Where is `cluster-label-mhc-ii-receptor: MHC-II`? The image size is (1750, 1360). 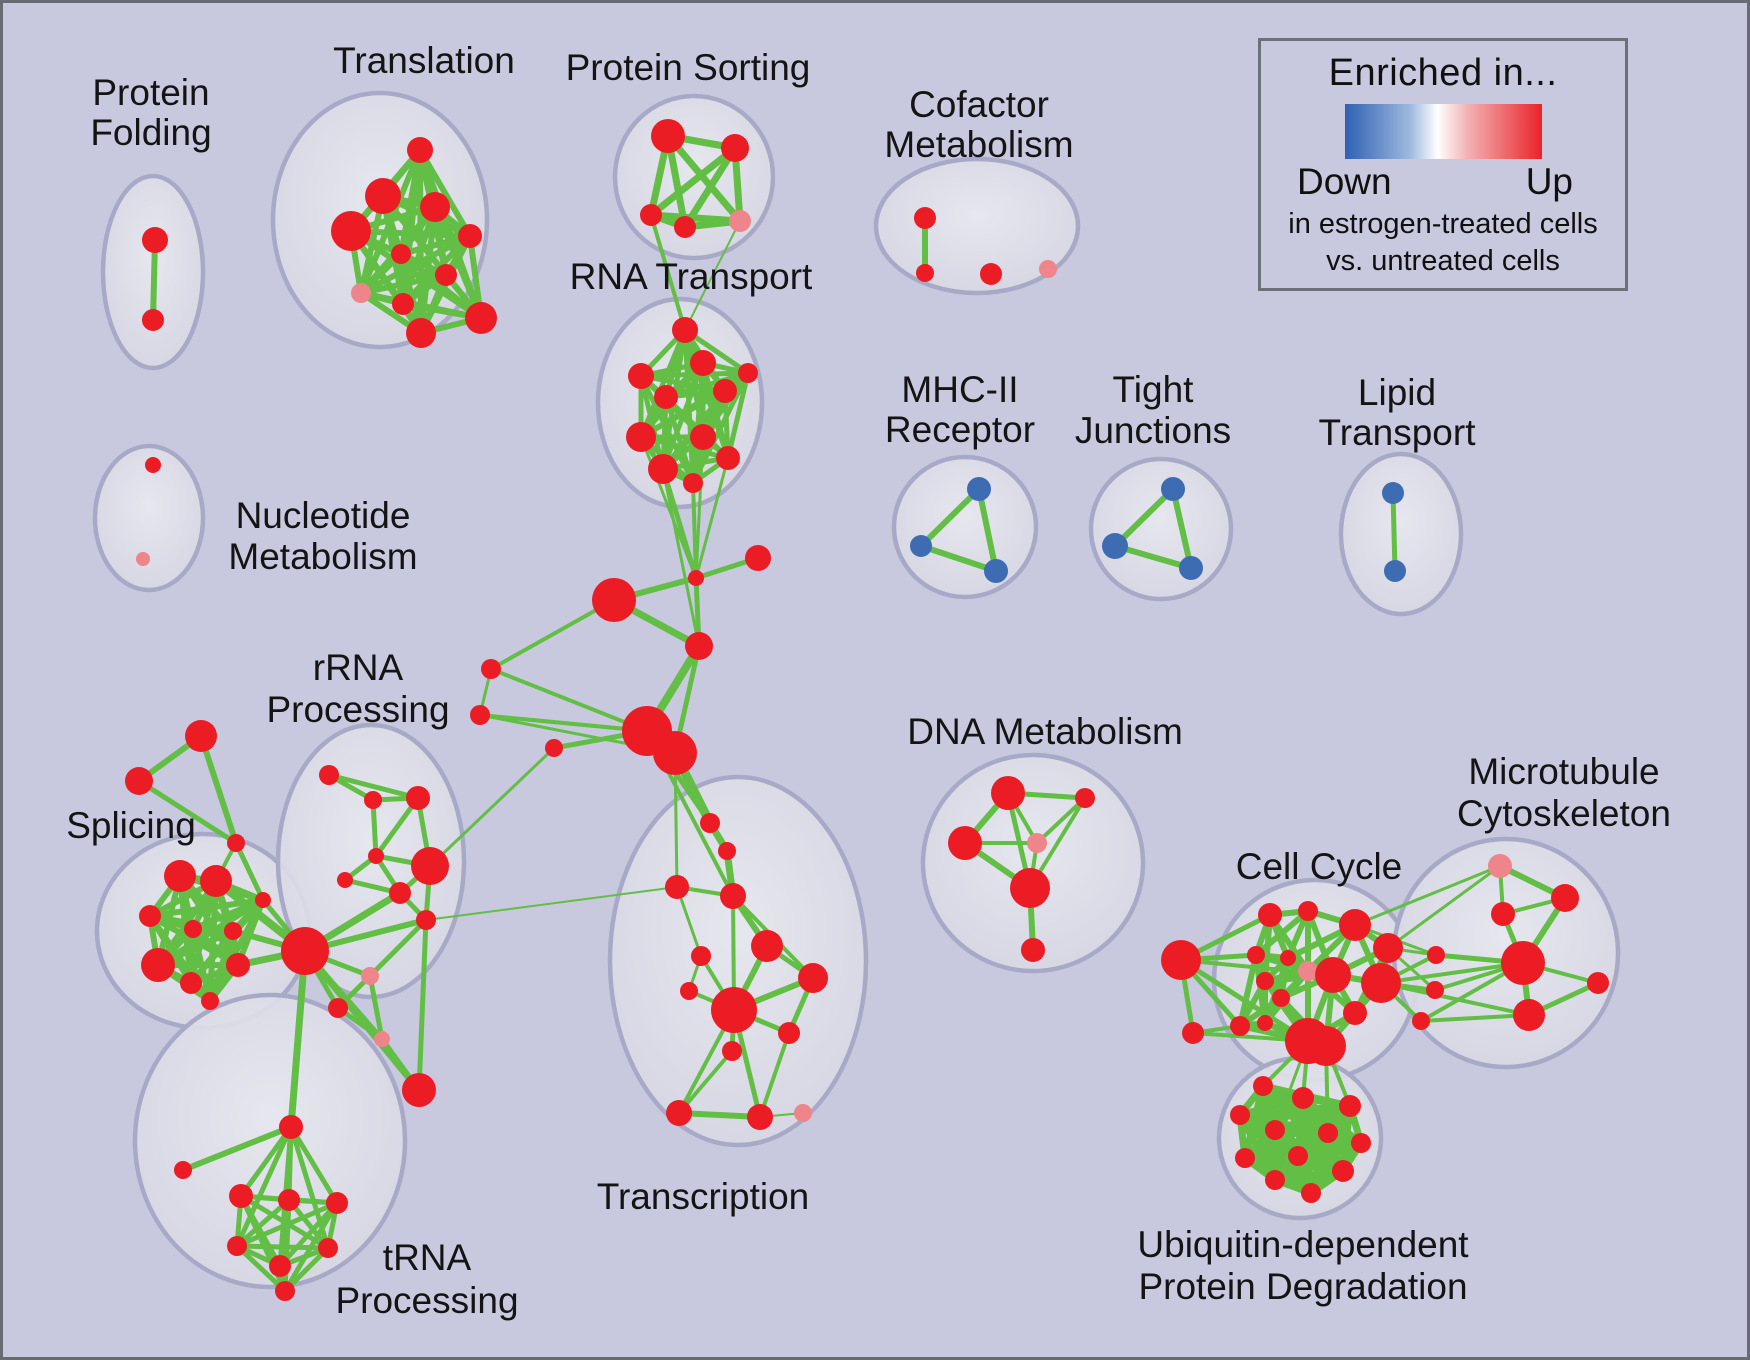
cluster-label-mhc-ii-receptor: MHC-II is located at coordinates (959, 389).